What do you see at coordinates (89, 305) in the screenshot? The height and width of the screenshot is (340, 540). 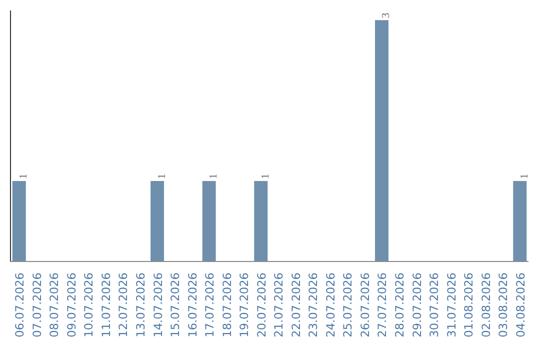 I see `x-tick-label: 10.07.2026` at bounding box center [89, 305].